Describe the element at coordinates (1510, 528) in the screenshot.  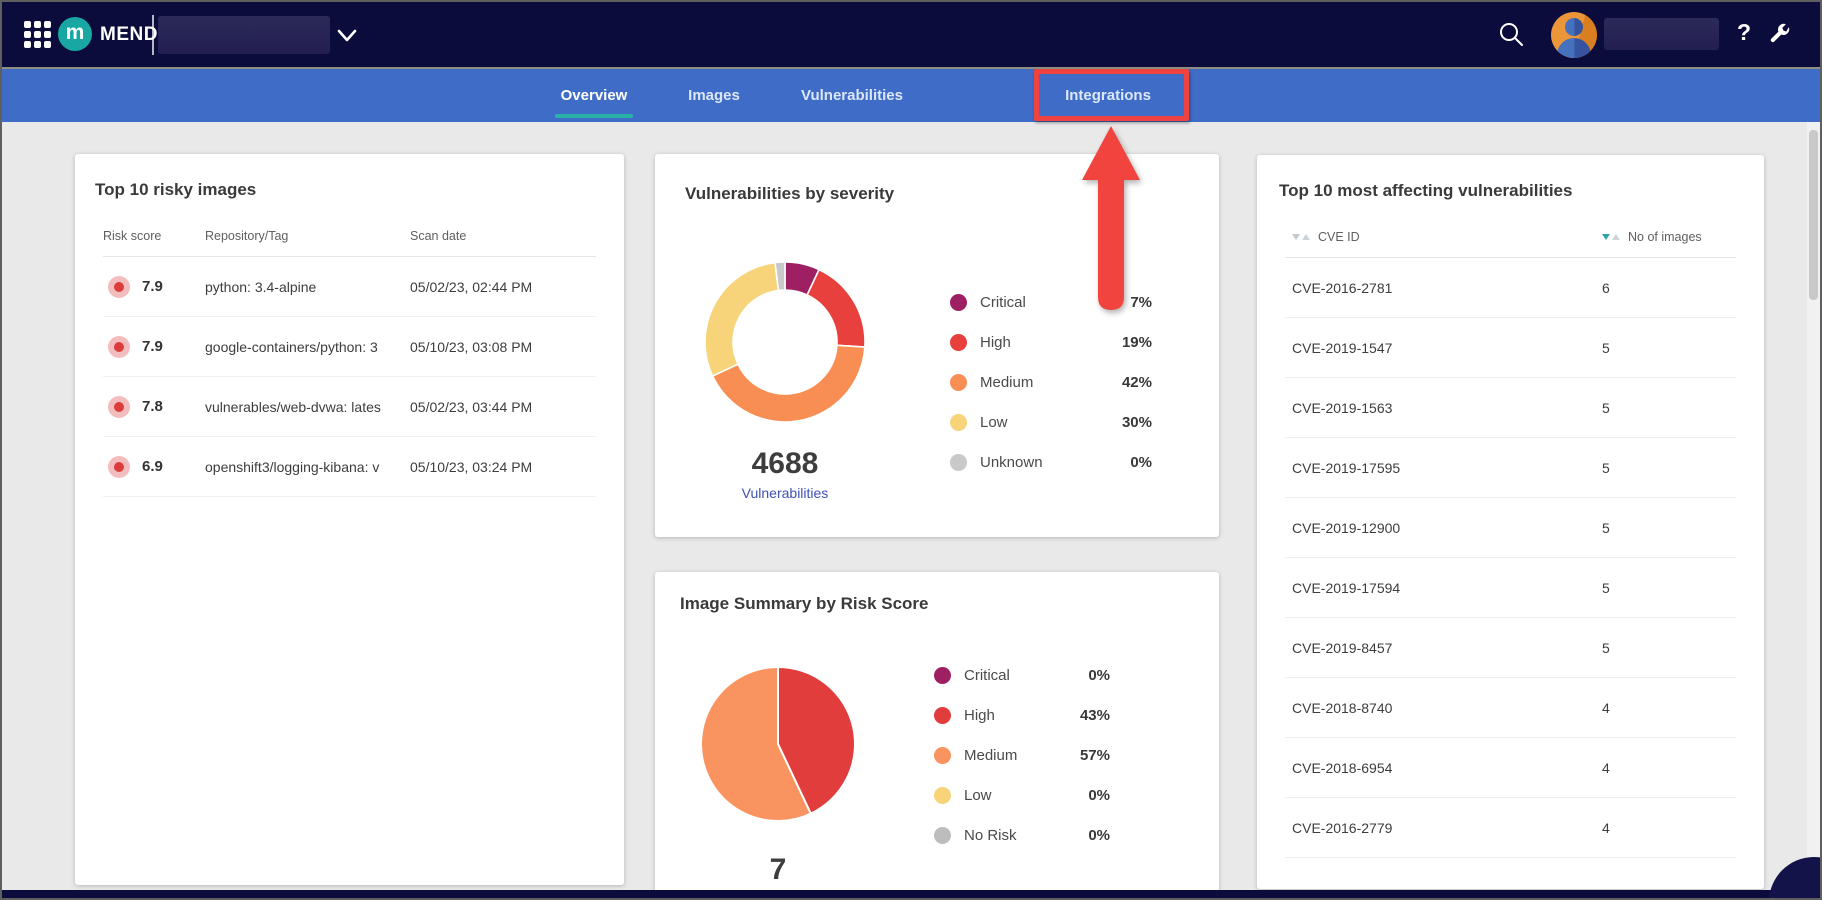
I see `table-row: CVE-2019-12900 5` at that location.